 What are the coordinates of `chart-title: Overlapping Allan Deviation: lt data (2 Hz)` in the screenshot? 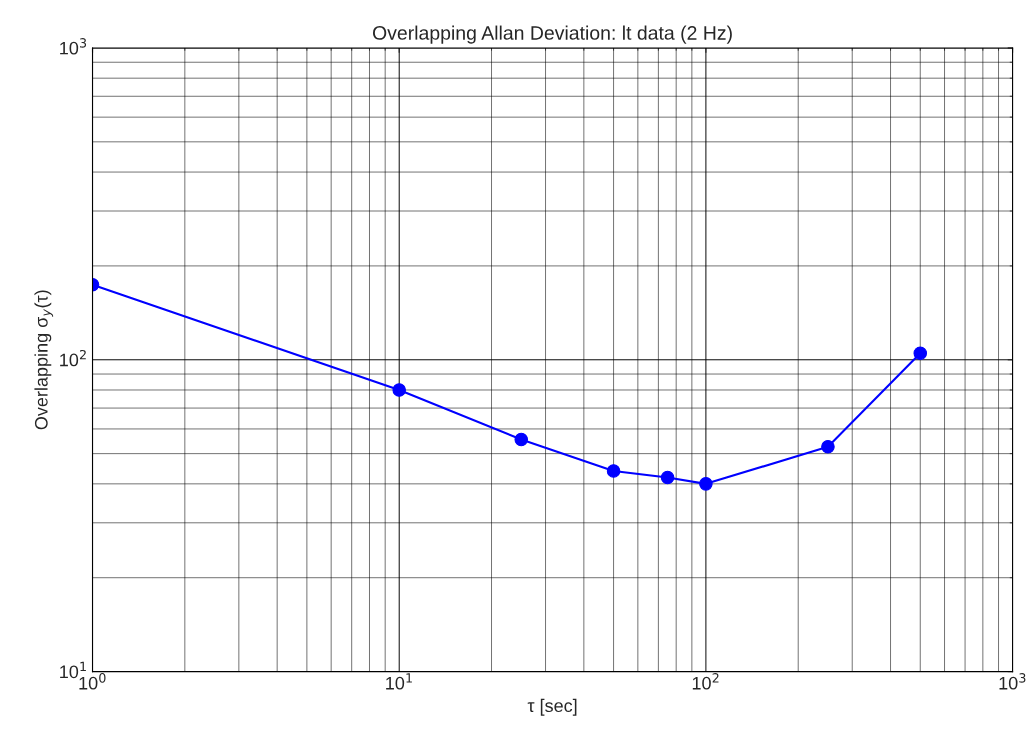 It's located at (552, 34).